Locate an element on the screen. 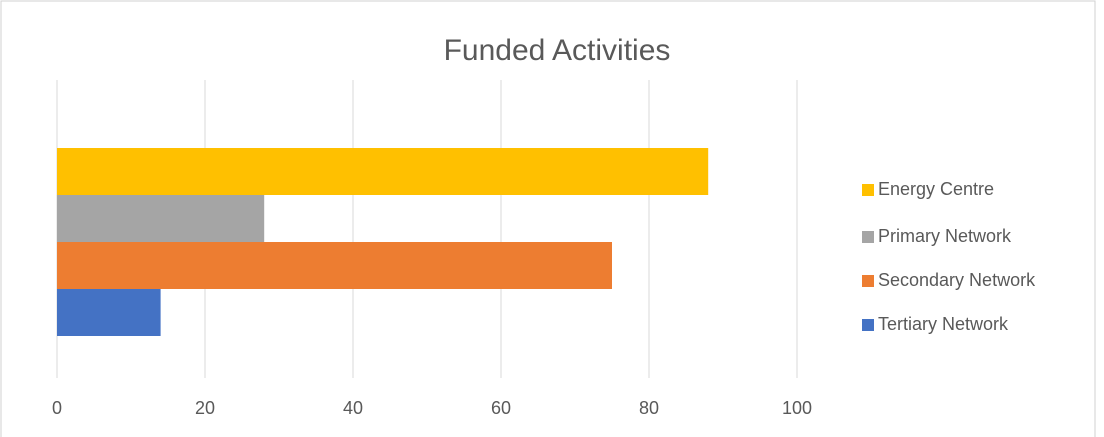 The height and width of the screenshot is (437, 1104). x-tick-label: 60 is located at coordinates (501, 408).